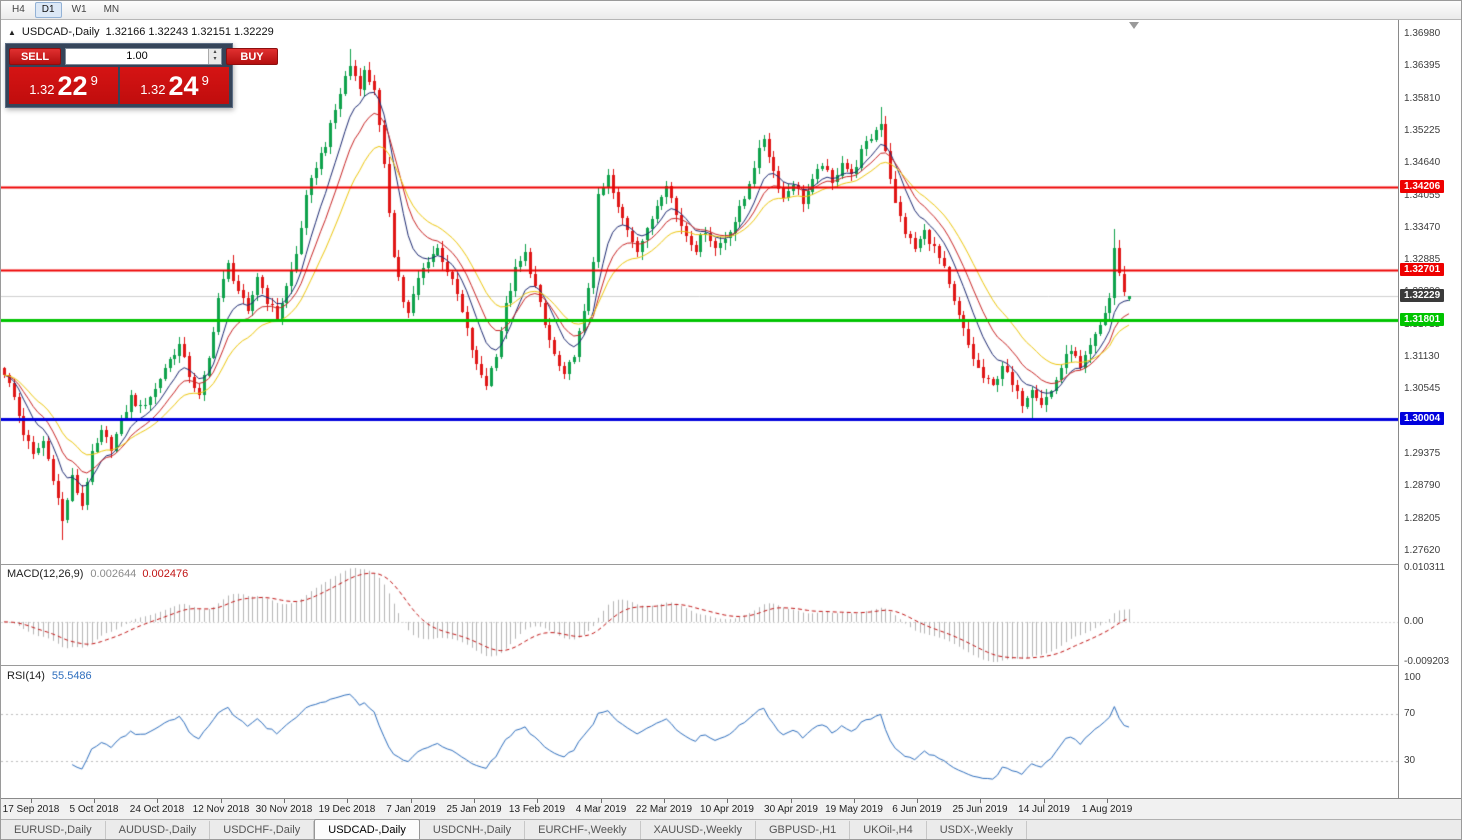 The image size is (1462, 840). What do you see at coordinates (537, 809) in the screenshot?
I see `date-label: 13 Feb 2019` at bounding box center [537, 809].